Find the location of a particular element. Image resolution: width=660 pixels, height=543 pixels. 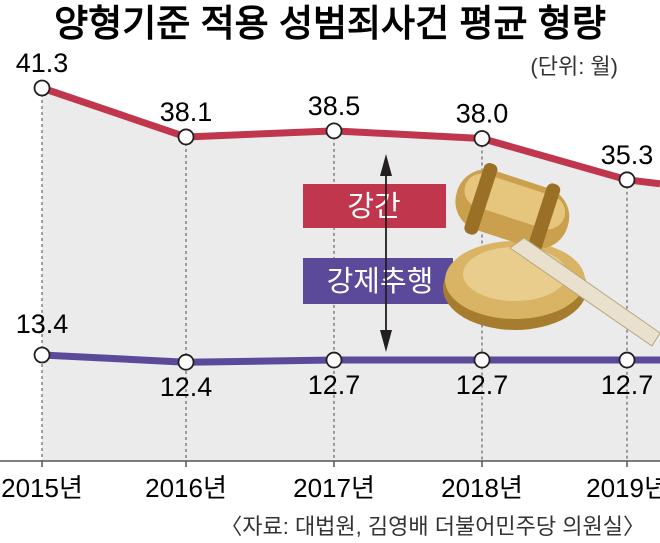

data-label-rape: 38.0 is located at coordinates (482, 113).